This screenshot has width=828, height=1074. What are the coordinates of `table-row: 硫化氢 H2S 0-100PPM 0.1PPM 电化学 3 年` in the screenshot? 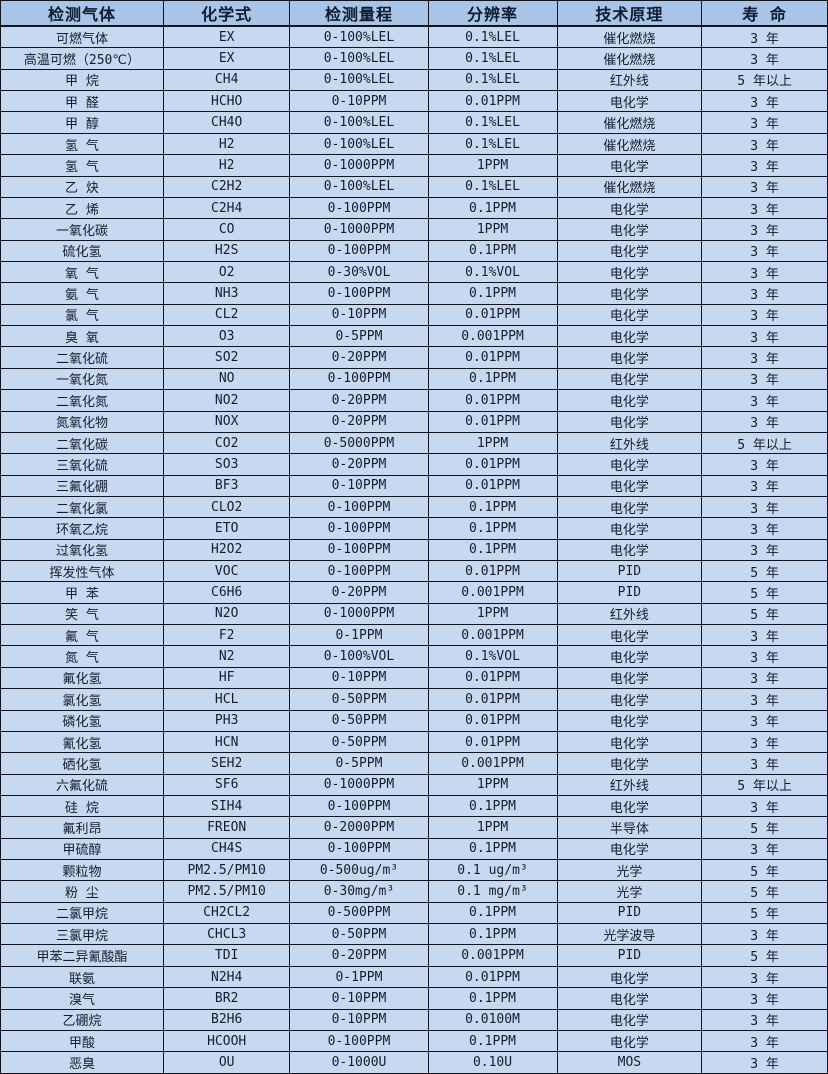 It's located at (414, 250).